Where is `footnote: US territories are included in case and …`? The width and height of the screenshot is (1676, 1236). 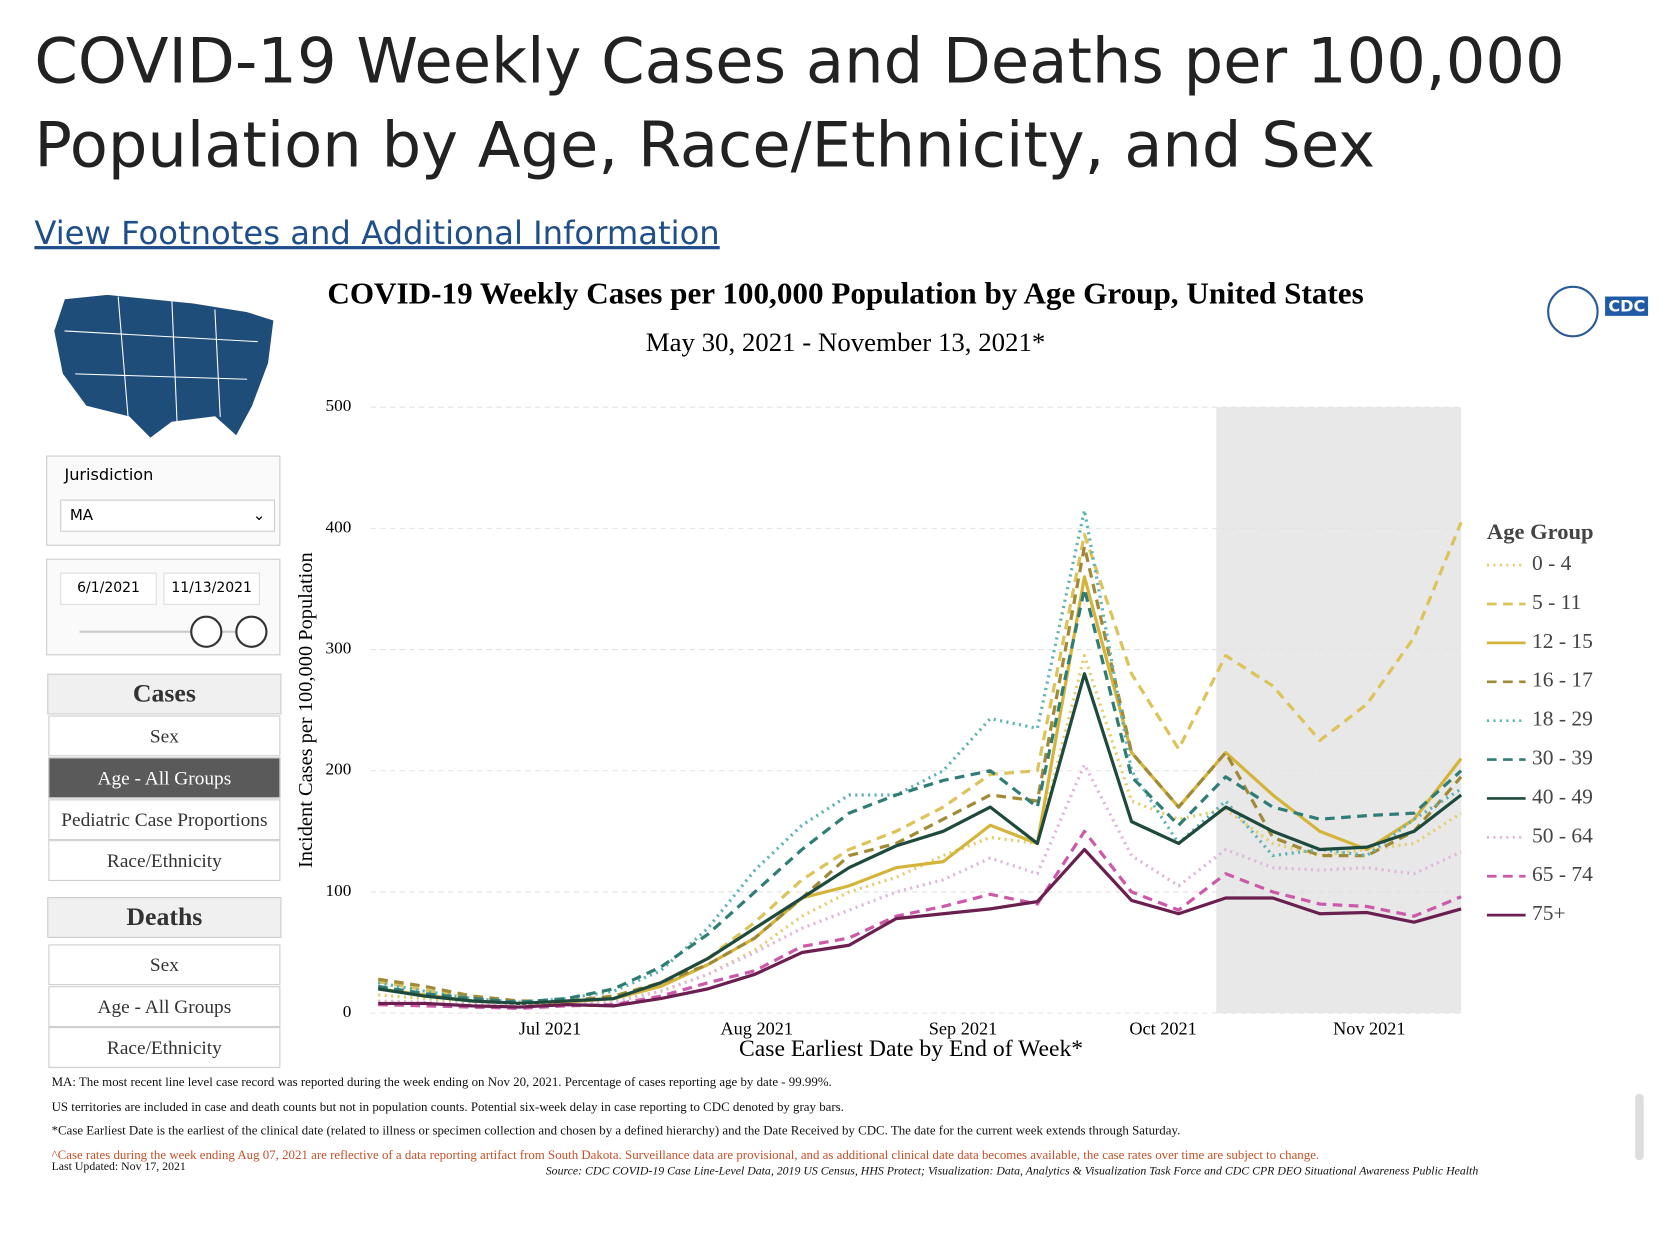
footnote: US territories are included in case and … is located at coordinates (447, 1107).